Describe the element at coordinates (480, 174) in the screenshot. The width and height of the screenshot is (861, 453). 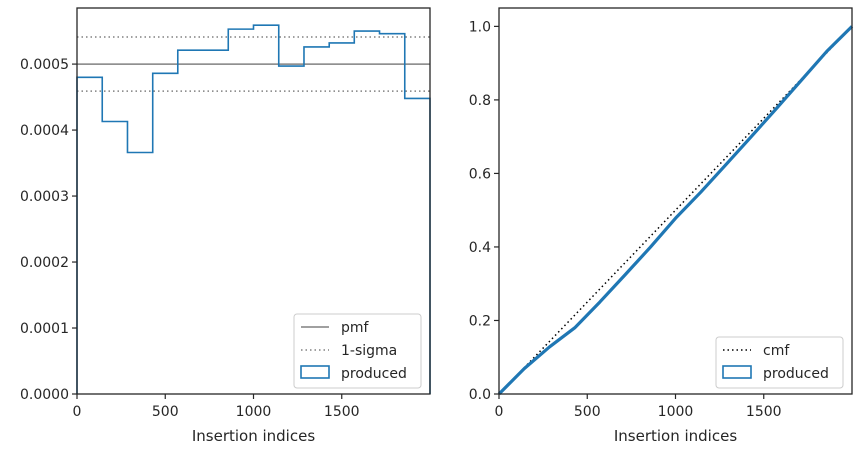
I see `y-tick-label: 0.6` at that location.